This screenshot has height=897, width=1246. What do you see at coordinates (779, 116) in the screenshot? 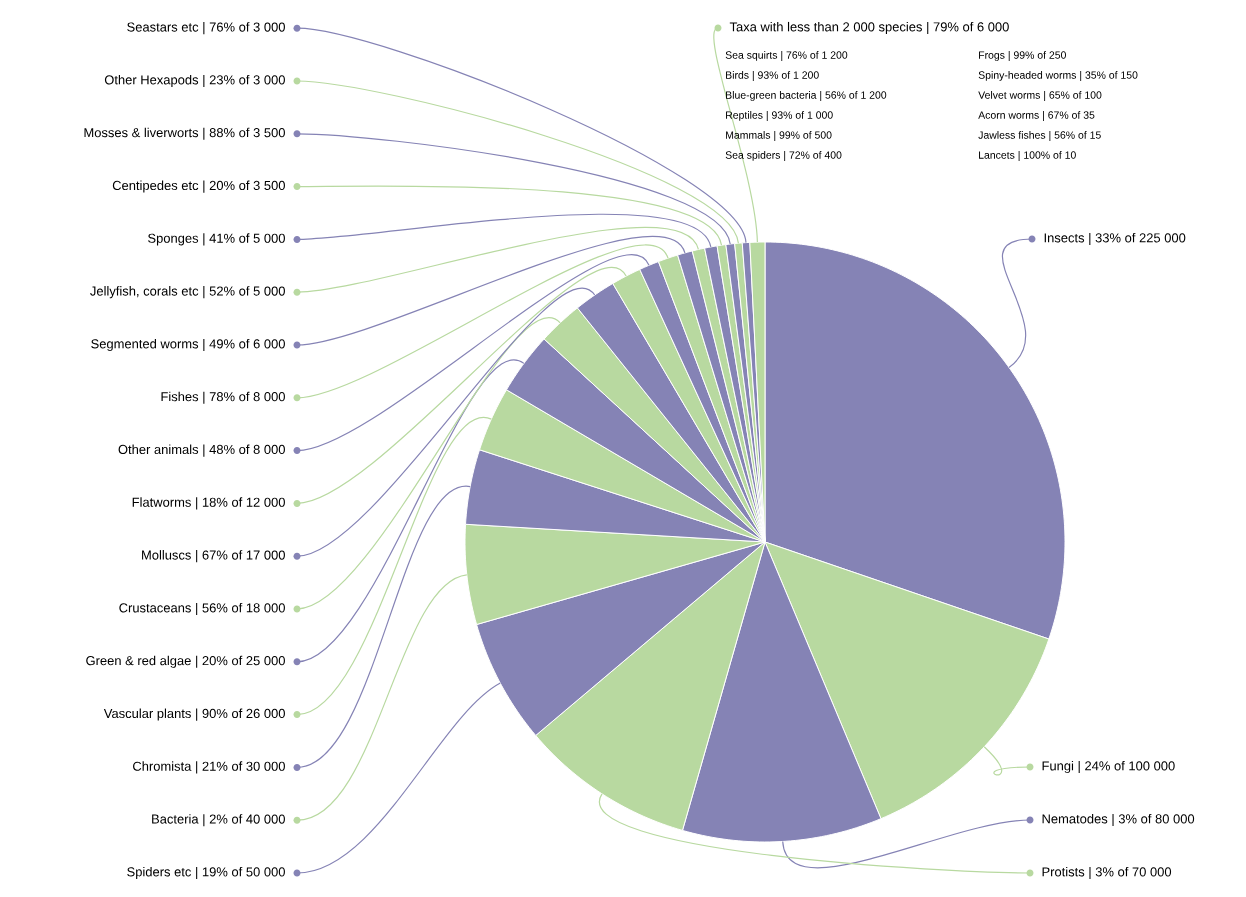
I see `text: Reptiles | 93% of 1 000` at bounding box center [779, 116].